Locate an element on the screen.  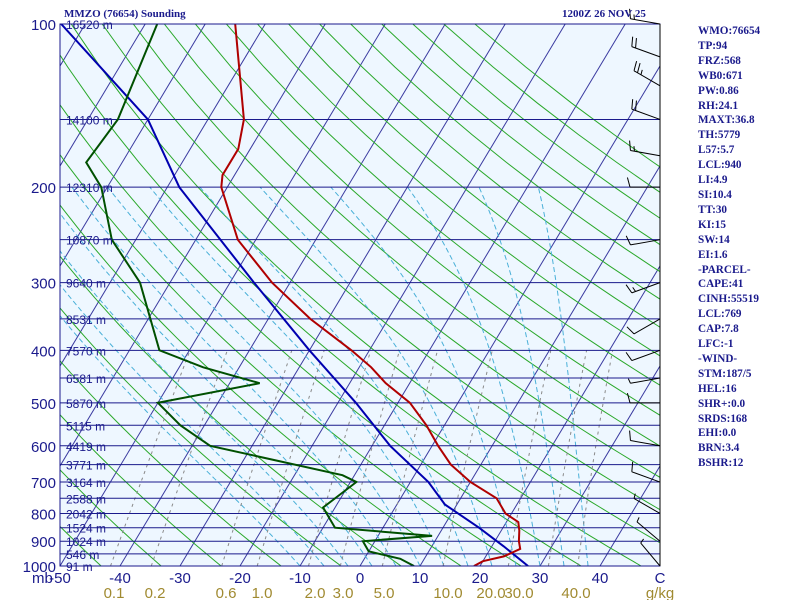
mixing-ratio-tick-label: g/kg is located at coordinates (660, 592).